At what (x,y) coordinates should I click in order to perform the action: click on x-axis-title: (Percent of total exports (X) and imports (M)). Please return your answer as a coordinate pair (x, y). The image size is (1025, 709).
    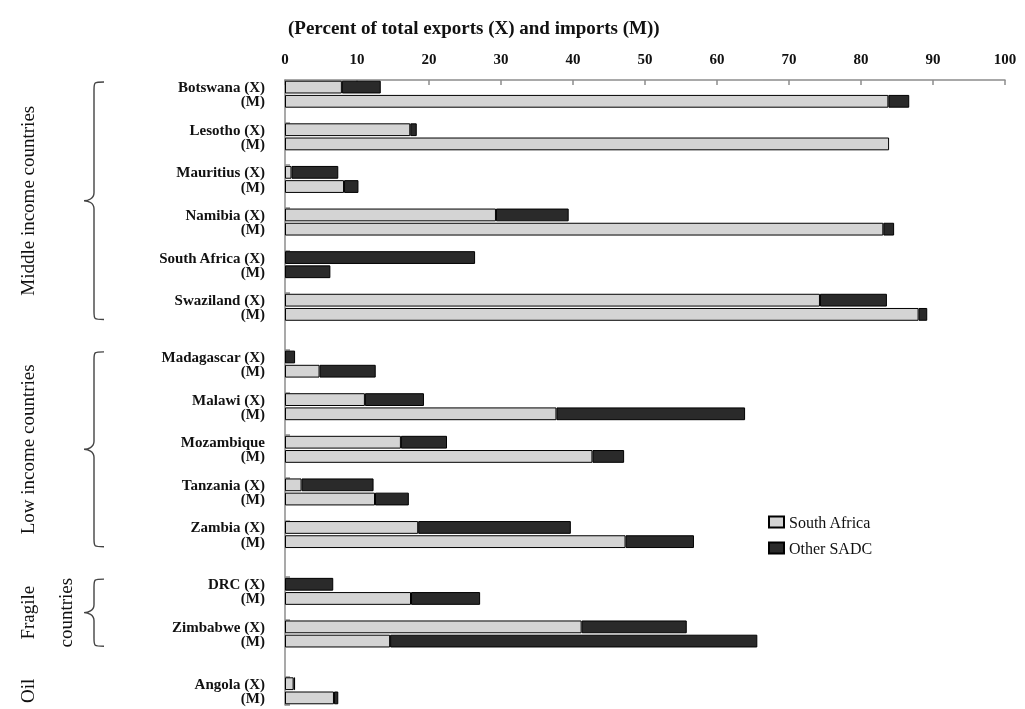
    Looking at the image, I should click on (474, 28).